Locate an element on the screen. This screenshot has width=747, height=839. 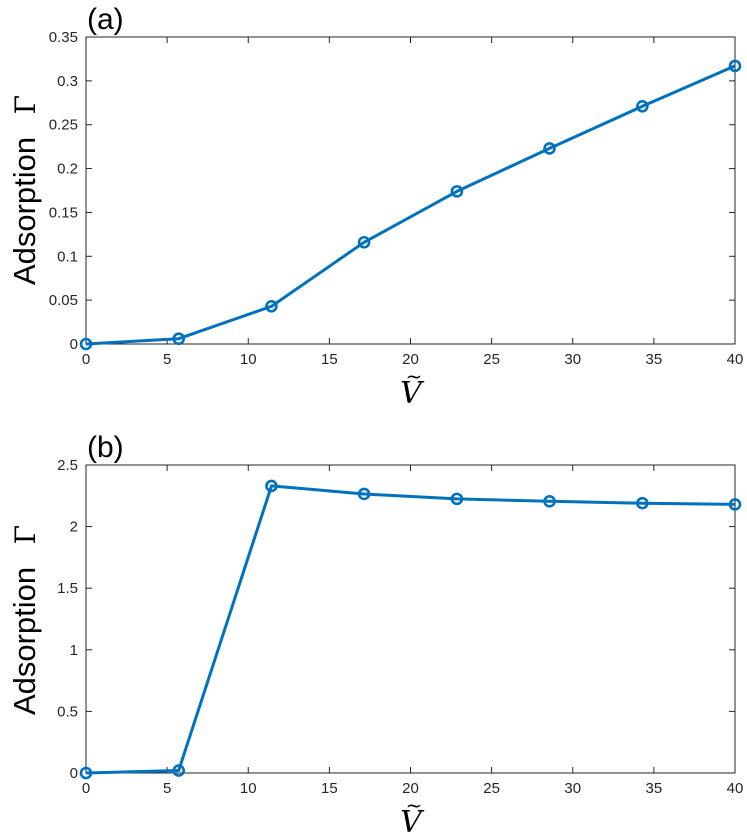
y-tick-label-a: 0.3 is located at coordinates (67, 81).